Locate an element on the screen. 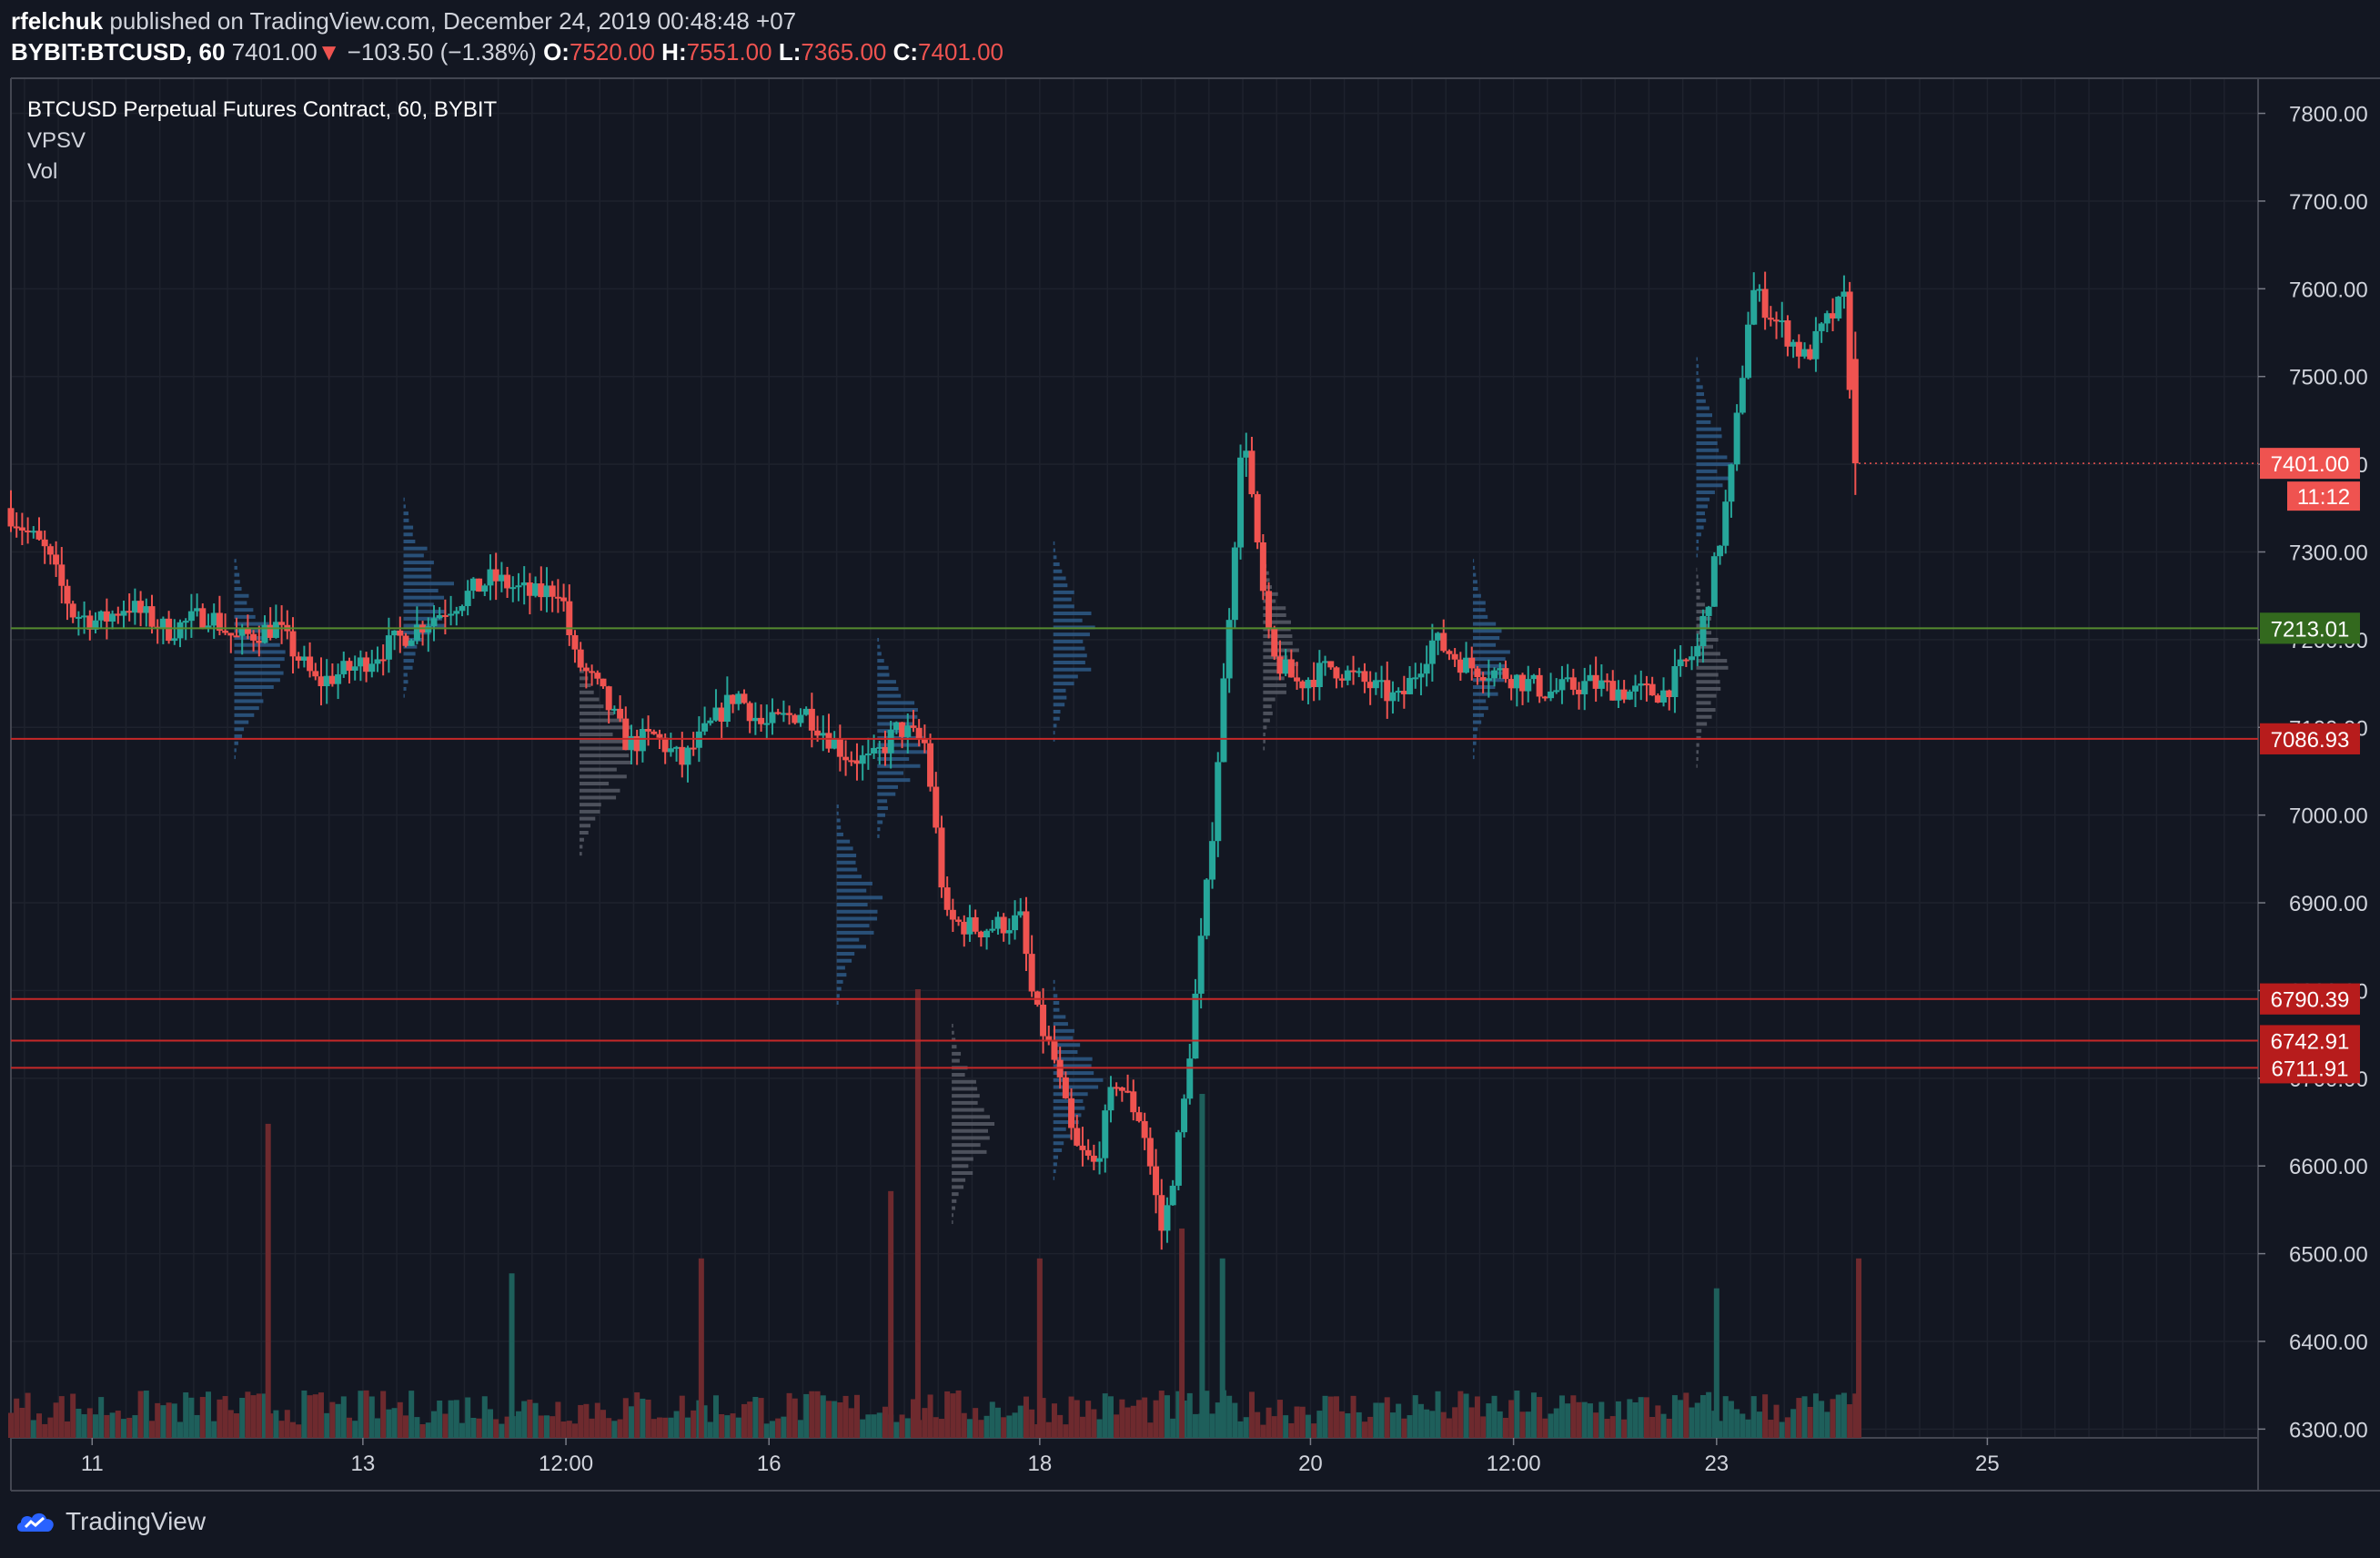 The height and width of the screenshot is (1558, 2380). legend-vpsv: VPSV is located at coordinates (56, 140).